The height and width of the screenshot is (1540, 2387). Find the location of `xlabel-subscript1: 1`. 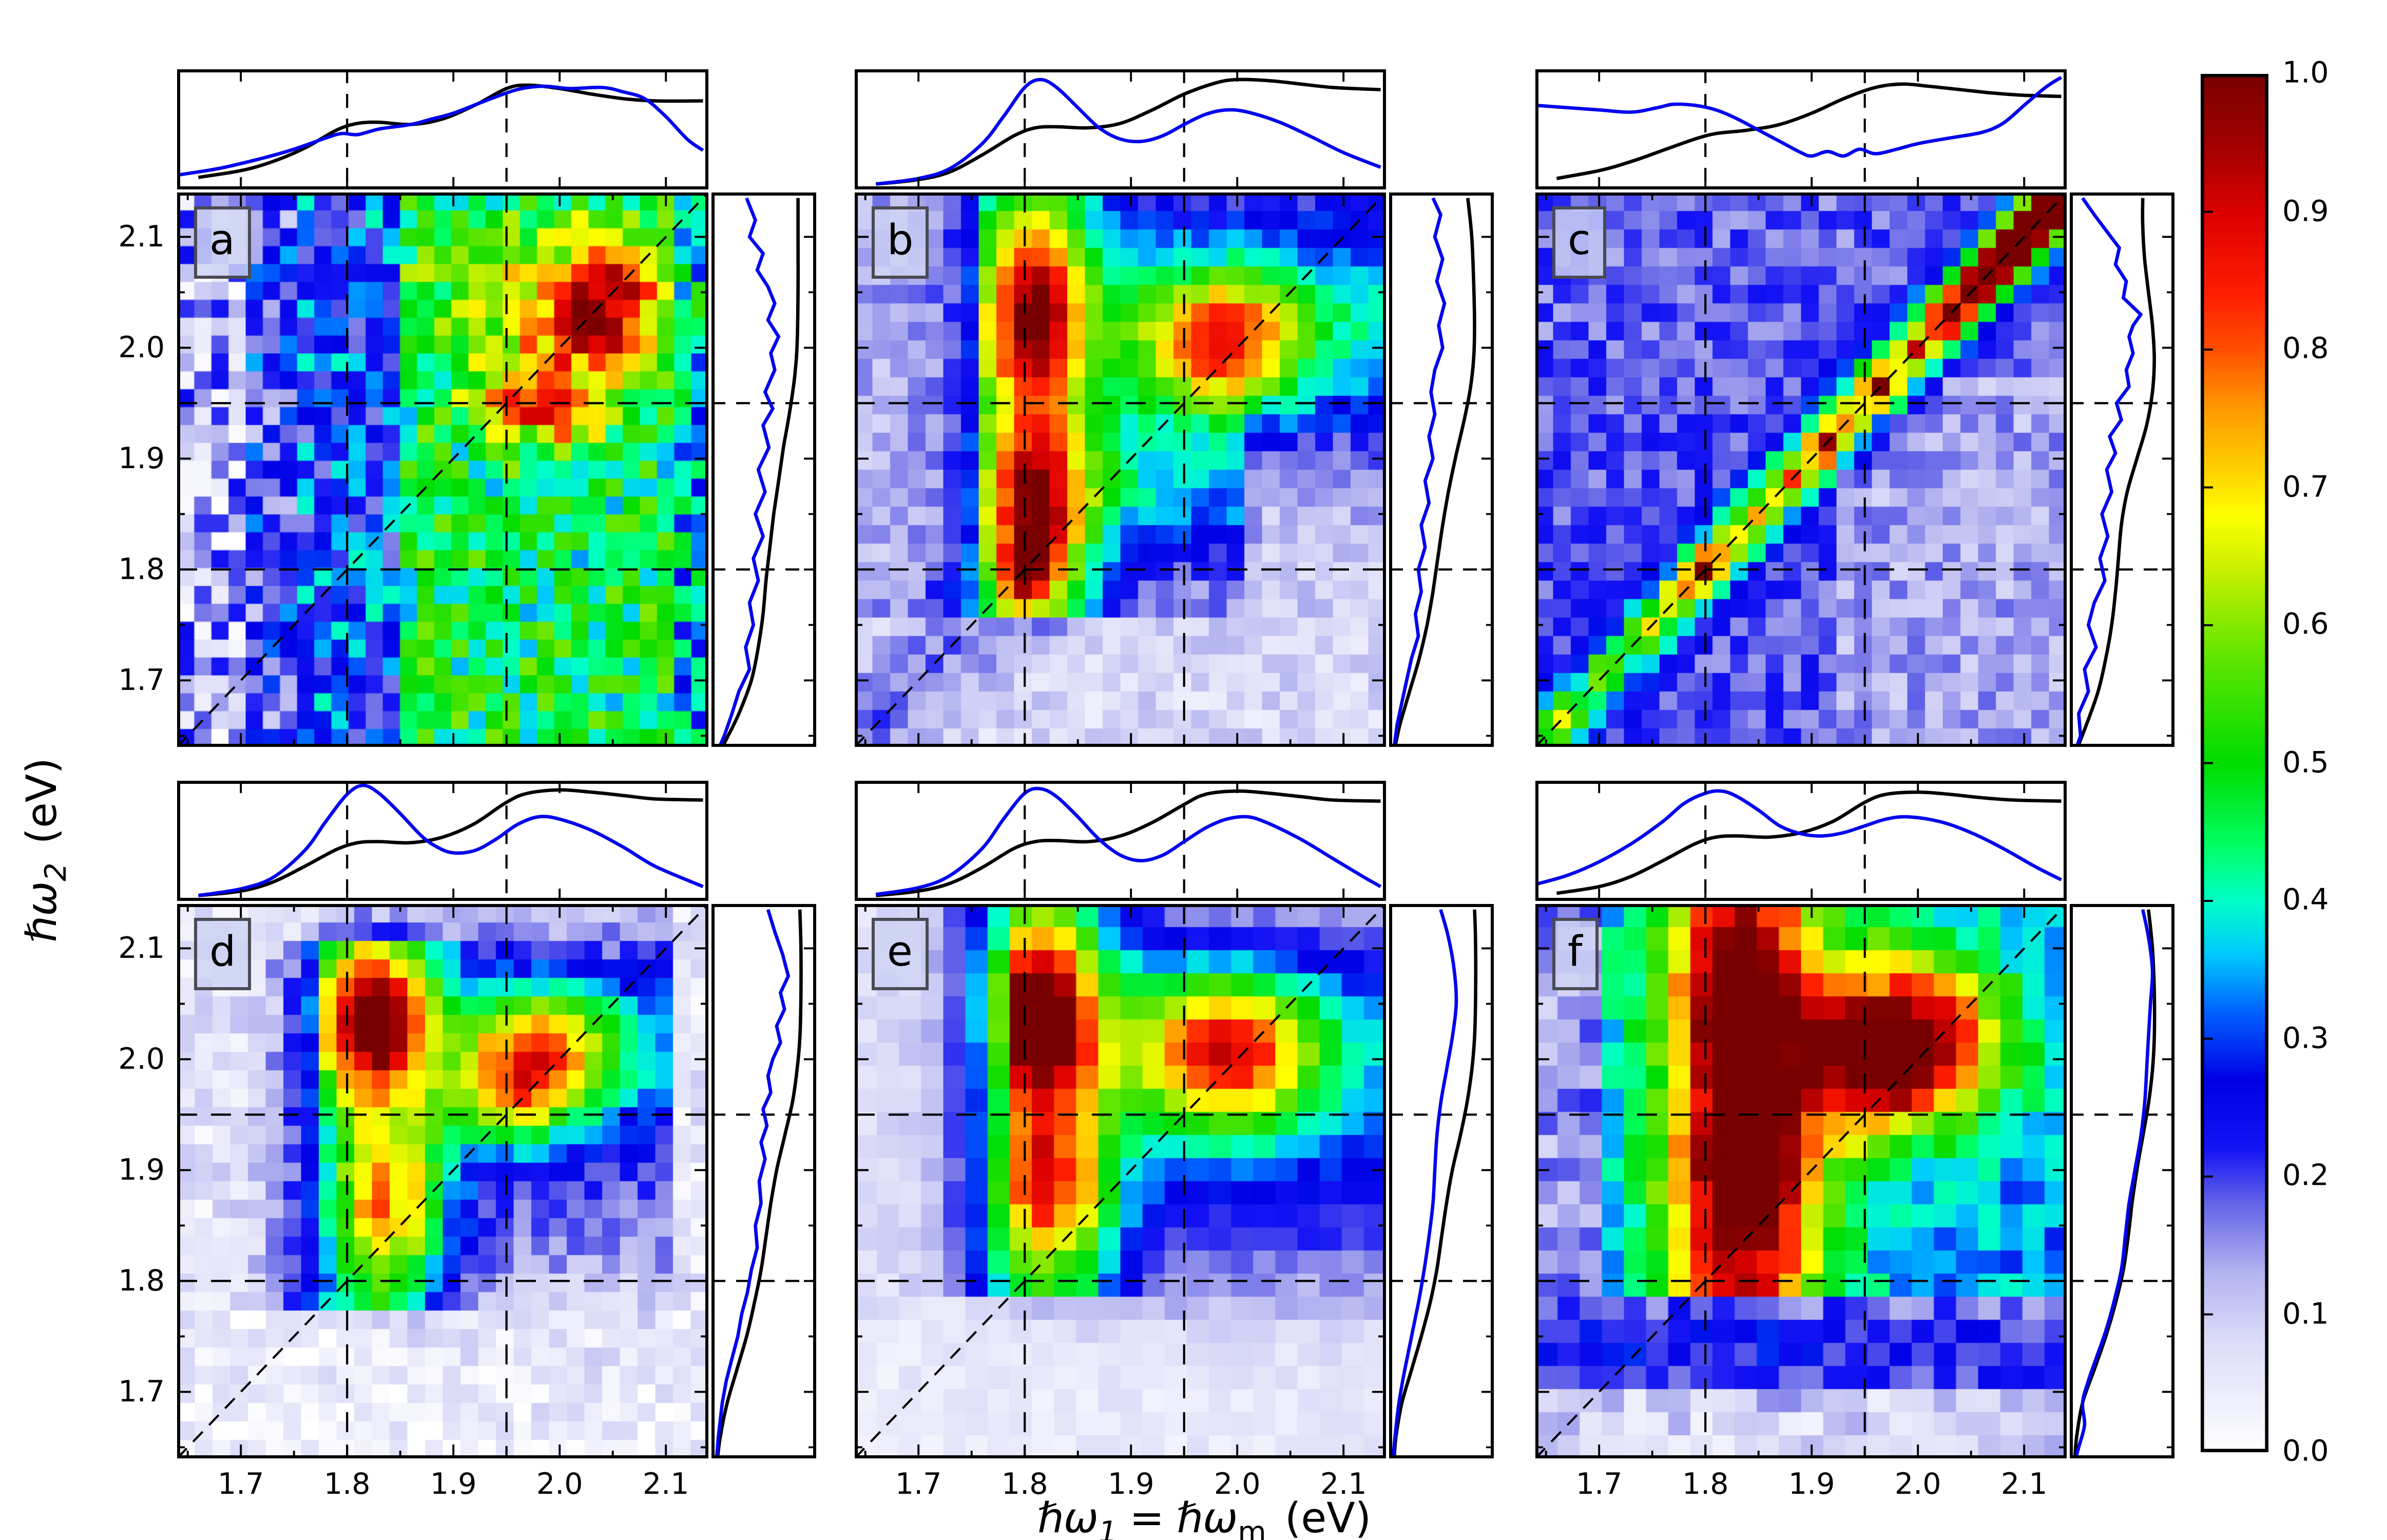

xlabel-subscript1: 1 is located at coordinates (1108, 1528).